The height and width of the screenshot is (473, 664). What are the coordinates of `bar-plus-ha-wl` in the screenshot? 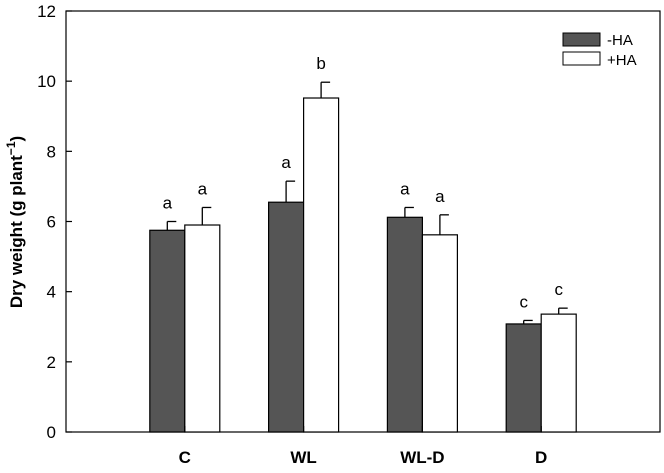 It's located at (321, 265).